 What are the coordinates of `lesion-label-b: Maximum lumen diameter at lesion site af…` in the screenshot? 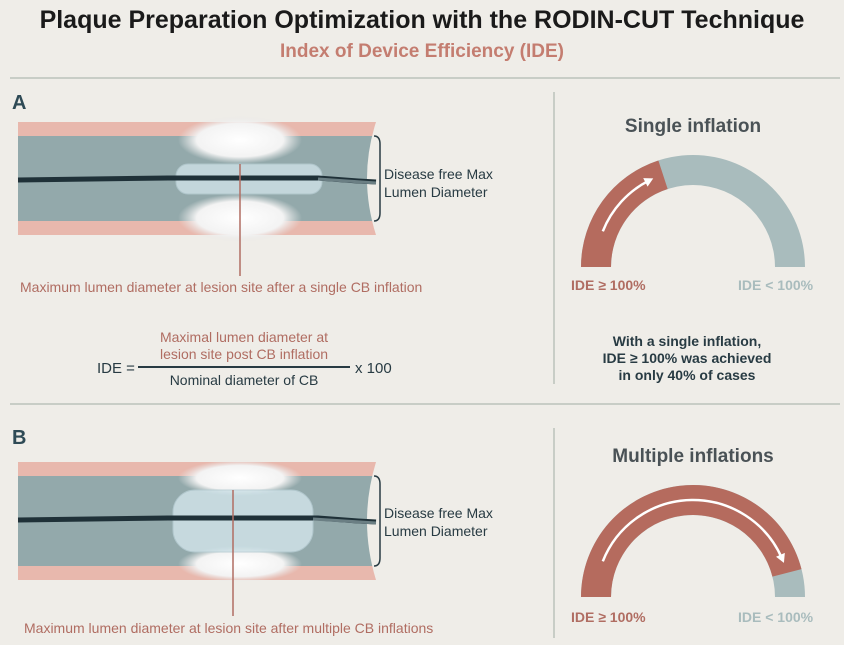 It's located at (229, 628).